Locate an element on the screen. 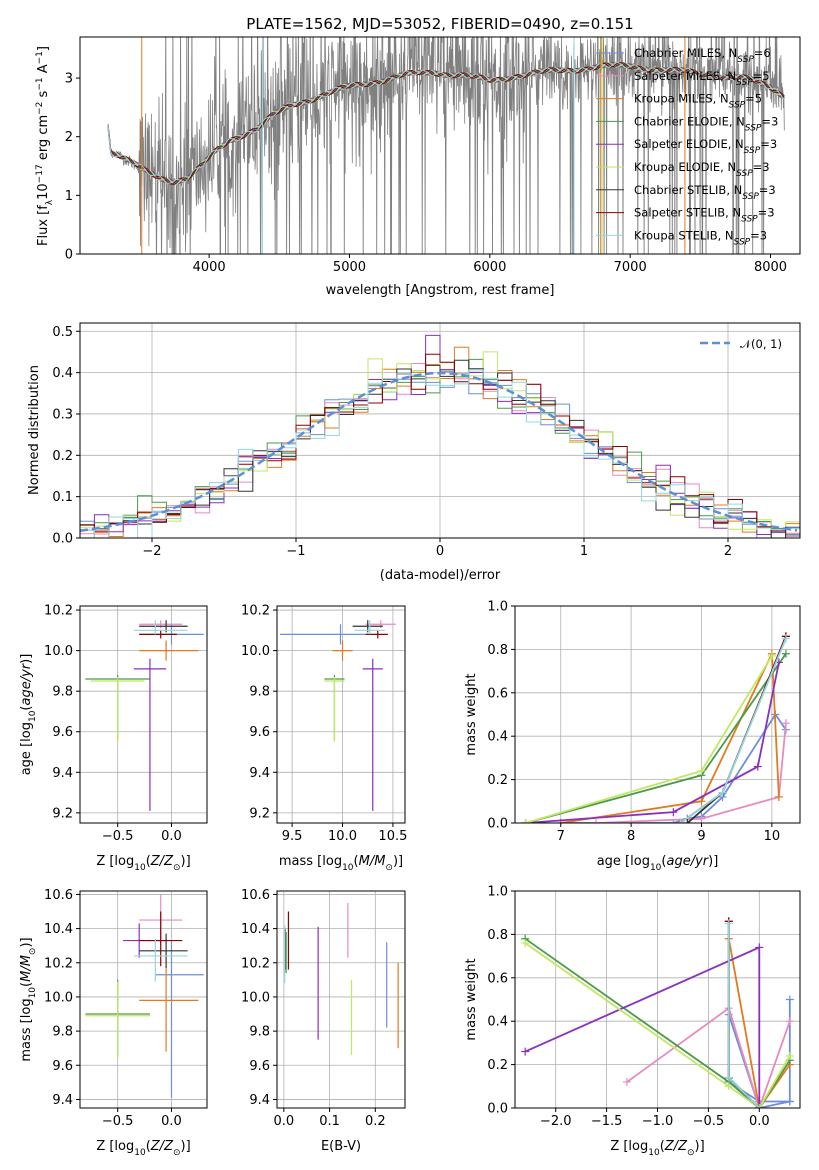  age-vs-Z-xlabel-part: ⊙ is located at coordinates (177, 868).